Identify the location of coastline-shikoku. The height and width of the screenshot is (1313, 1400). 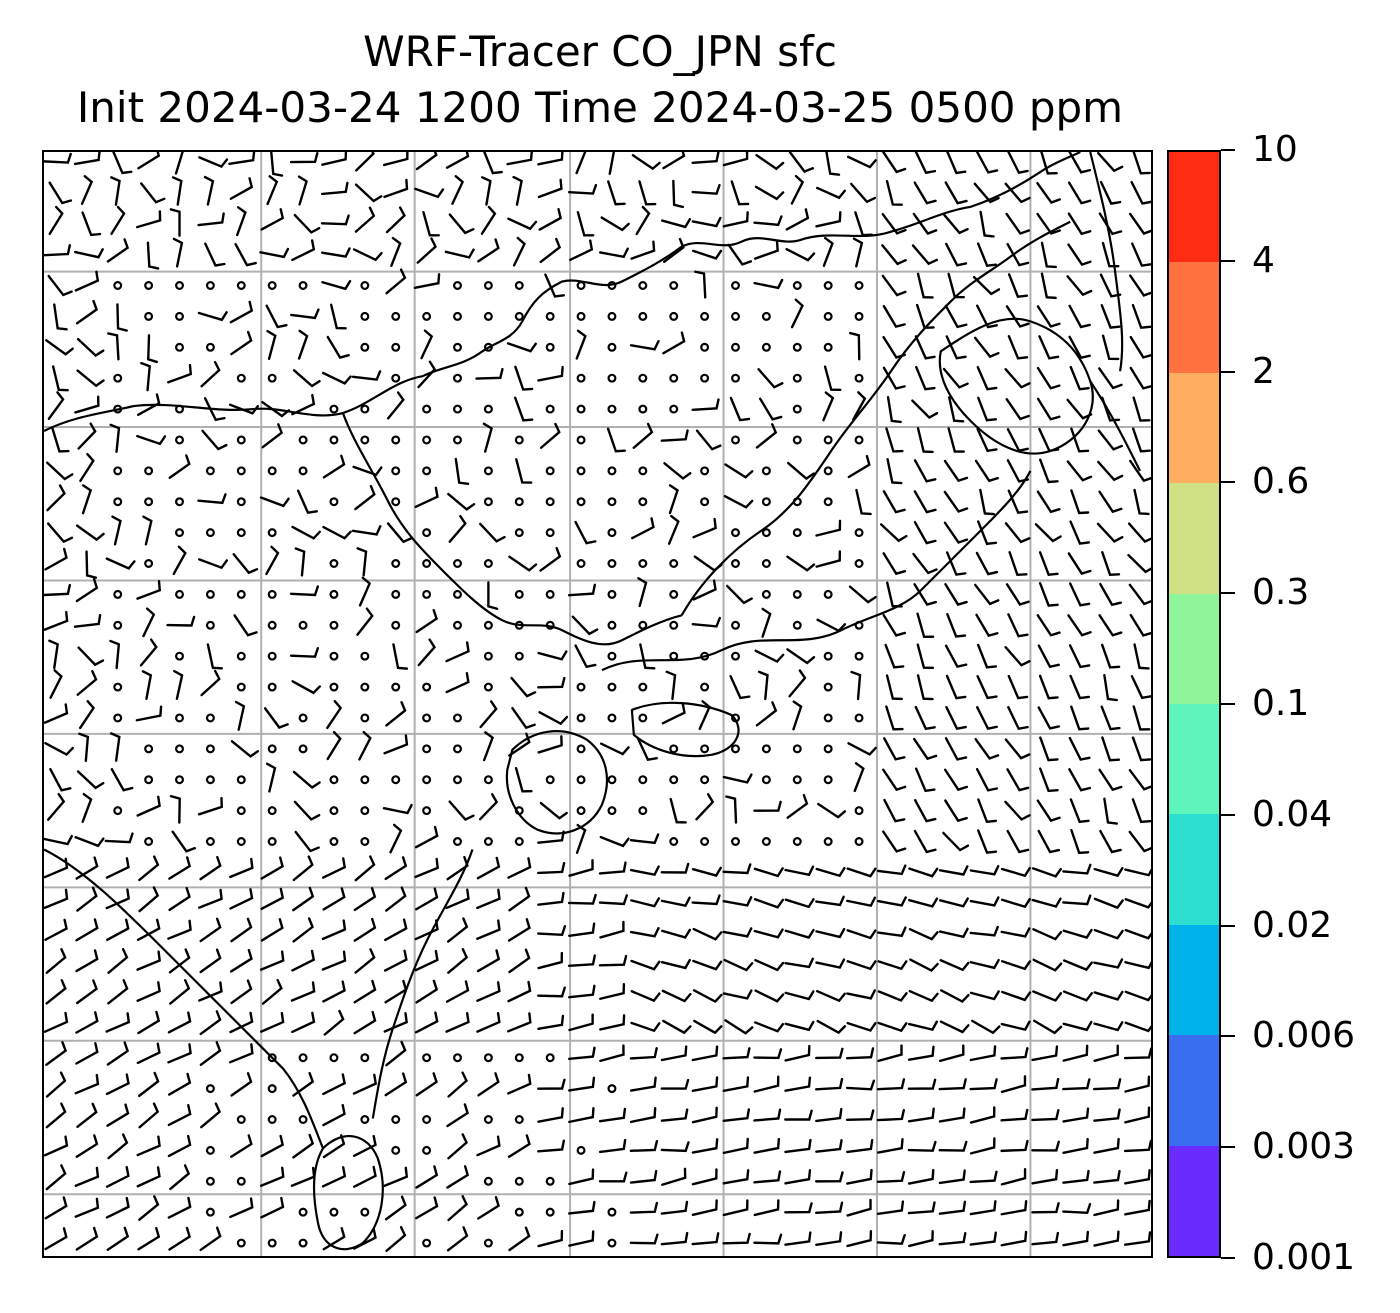
(685, 729).